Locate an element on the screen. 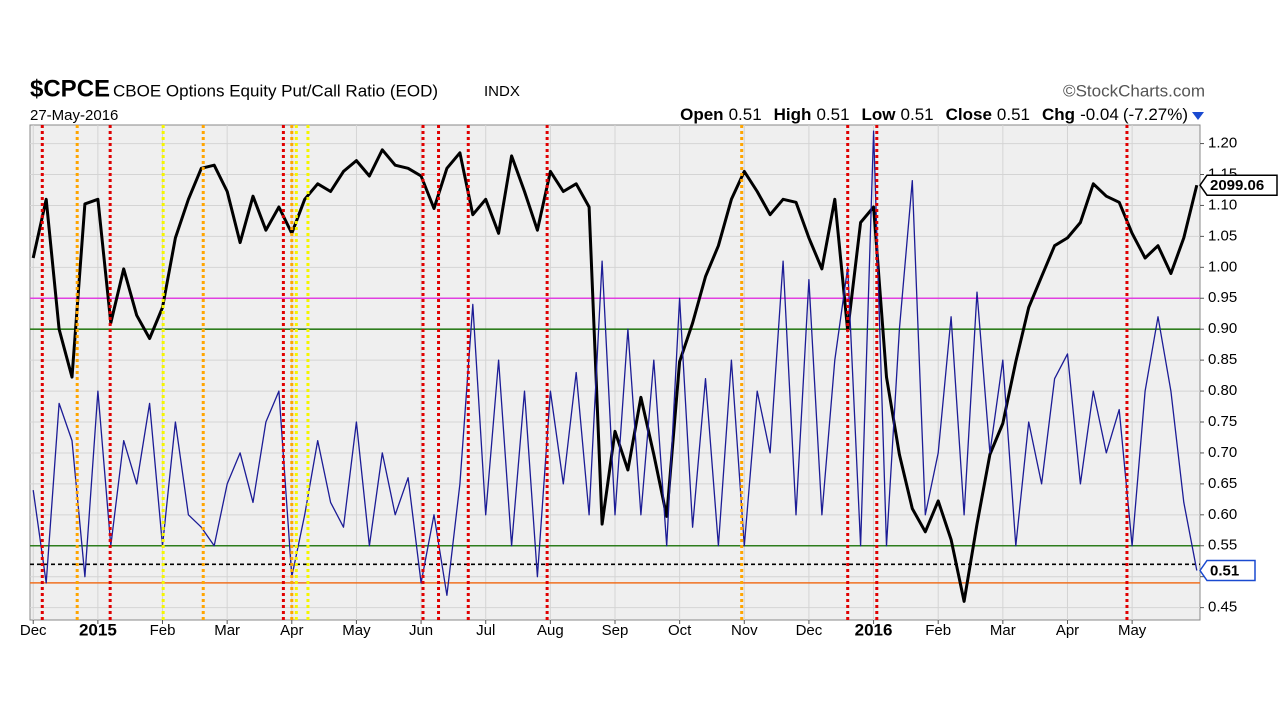  chart-title: CBOE Options Equity Put/Call Ratio (EOD) is located at coordinates (275, 90).